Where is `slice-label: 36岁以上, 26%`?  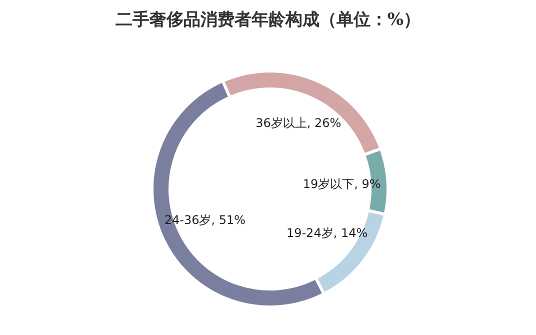 slice-label: 36岁以上, 26% is located at coordinates (299, 123).